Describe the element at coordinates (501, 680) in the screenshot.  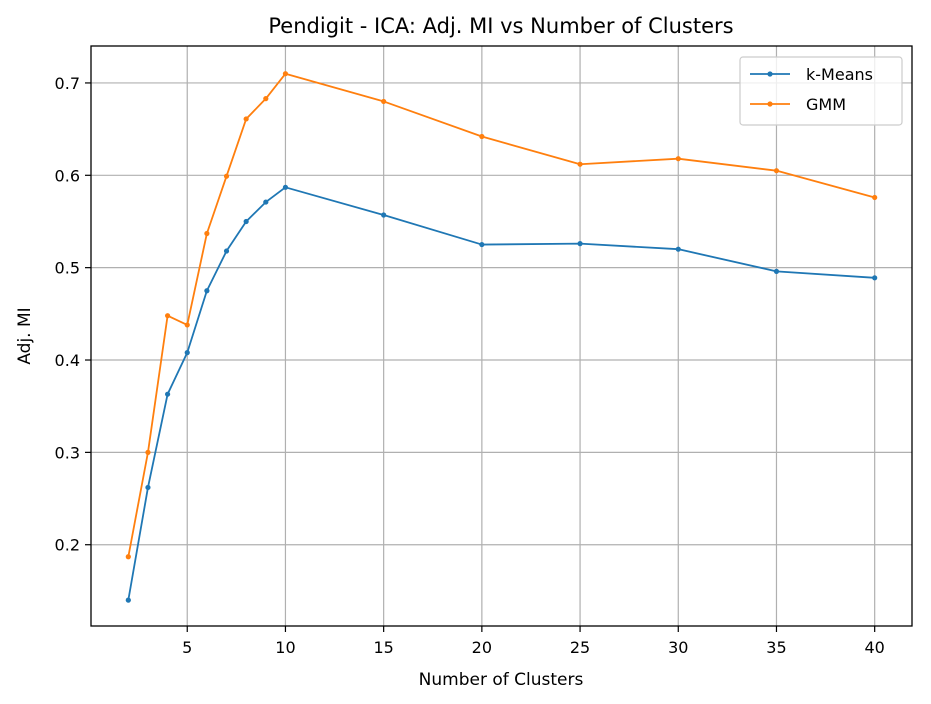
I see `x-axis-label: Number of Clusters` at that location.